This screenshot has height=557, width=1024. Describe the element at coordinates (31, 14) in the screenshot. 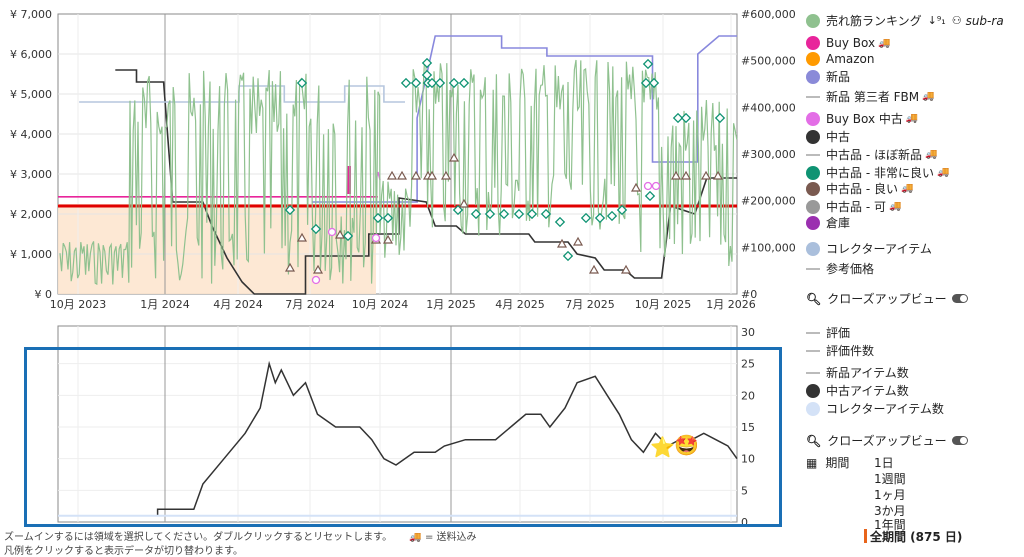

I see `y-left-tick-label: ¥ 7,000` at that location.